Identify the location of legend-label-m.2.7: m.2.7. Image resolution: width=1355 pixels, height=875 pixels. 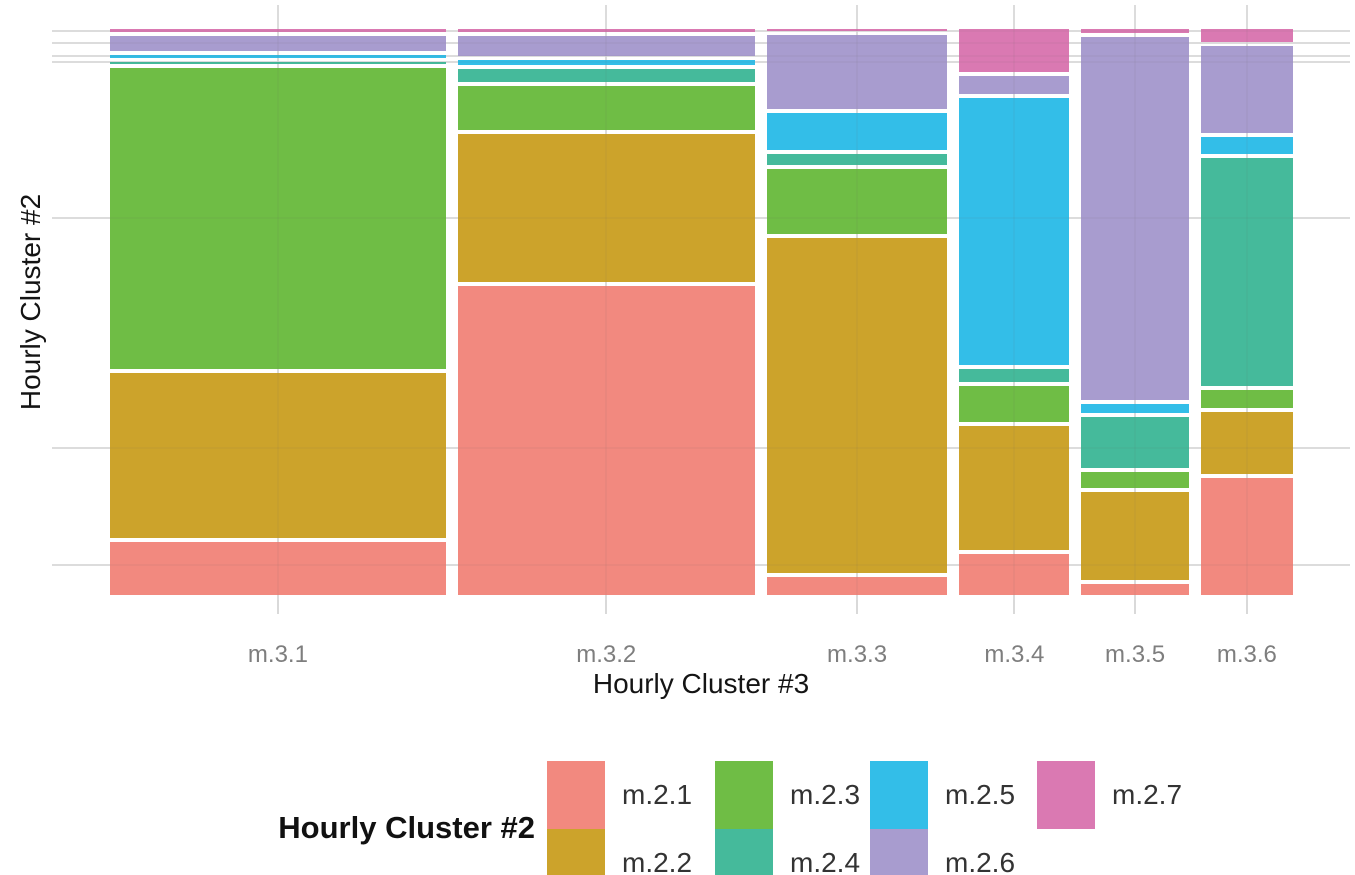
(1147, 794).